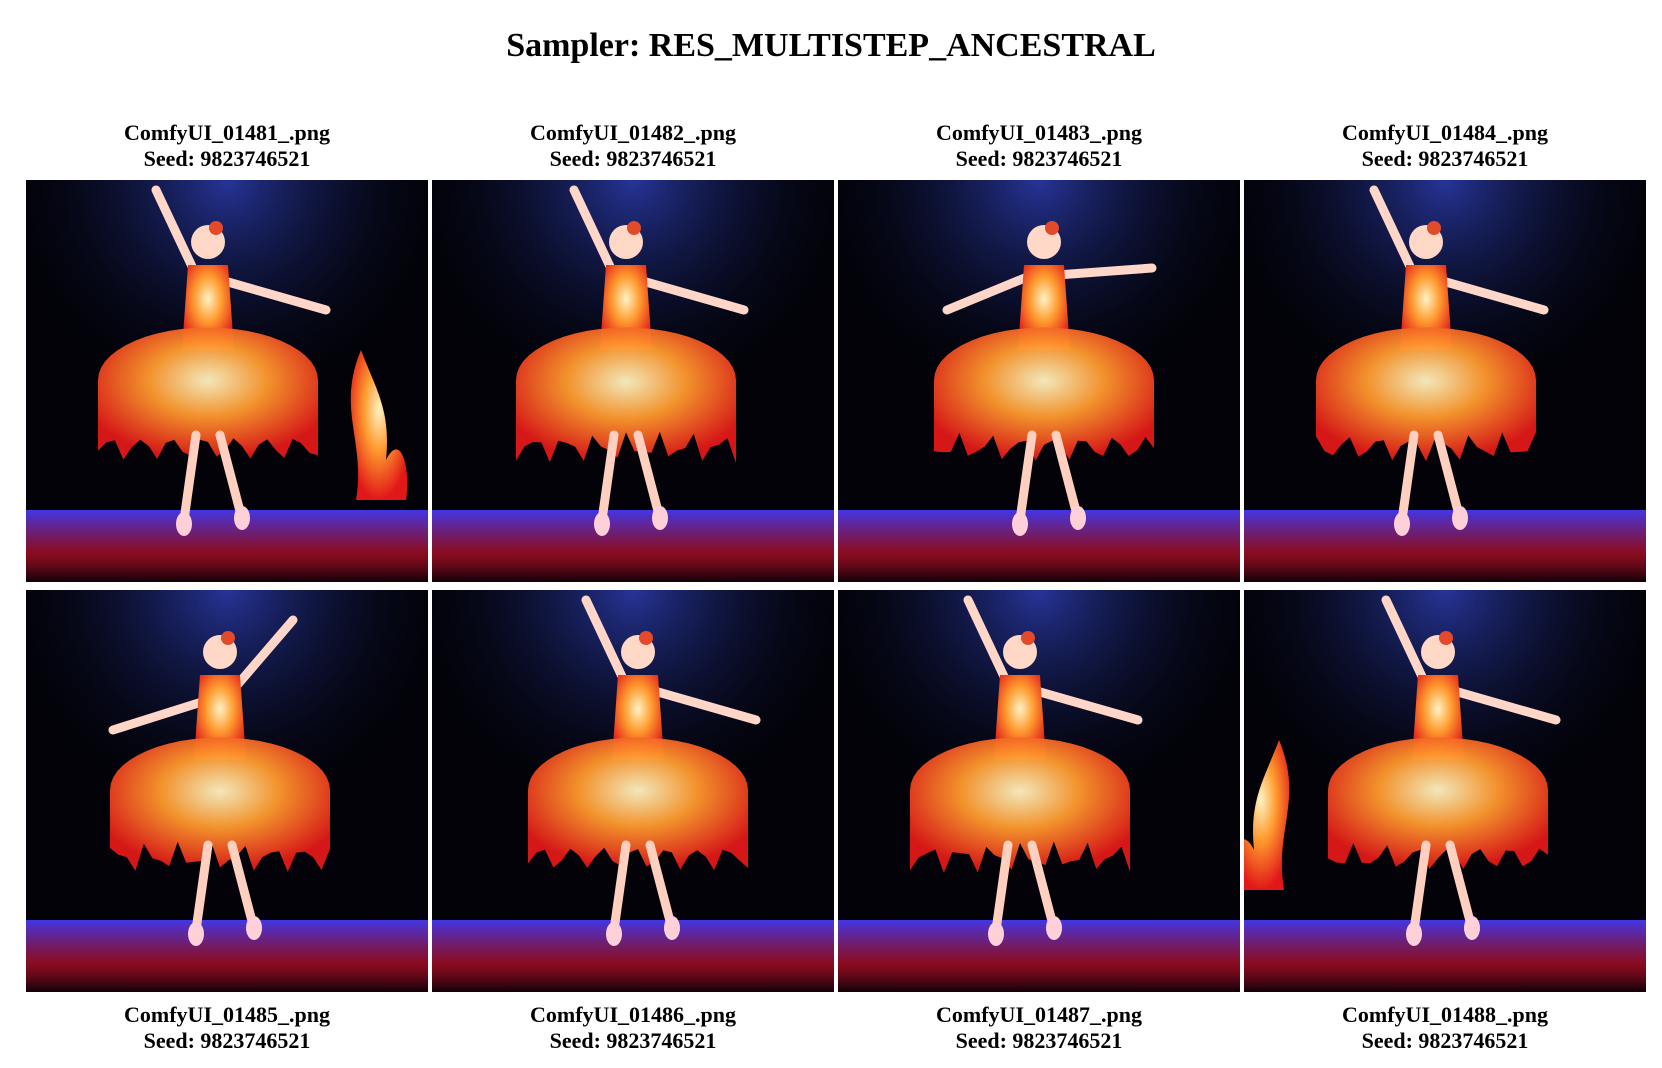  What do you see at coordinates (227, 132) in the screenshot?
I see `image-filename: ComfyUI_01481_.png` at bounding box center [227, 132].